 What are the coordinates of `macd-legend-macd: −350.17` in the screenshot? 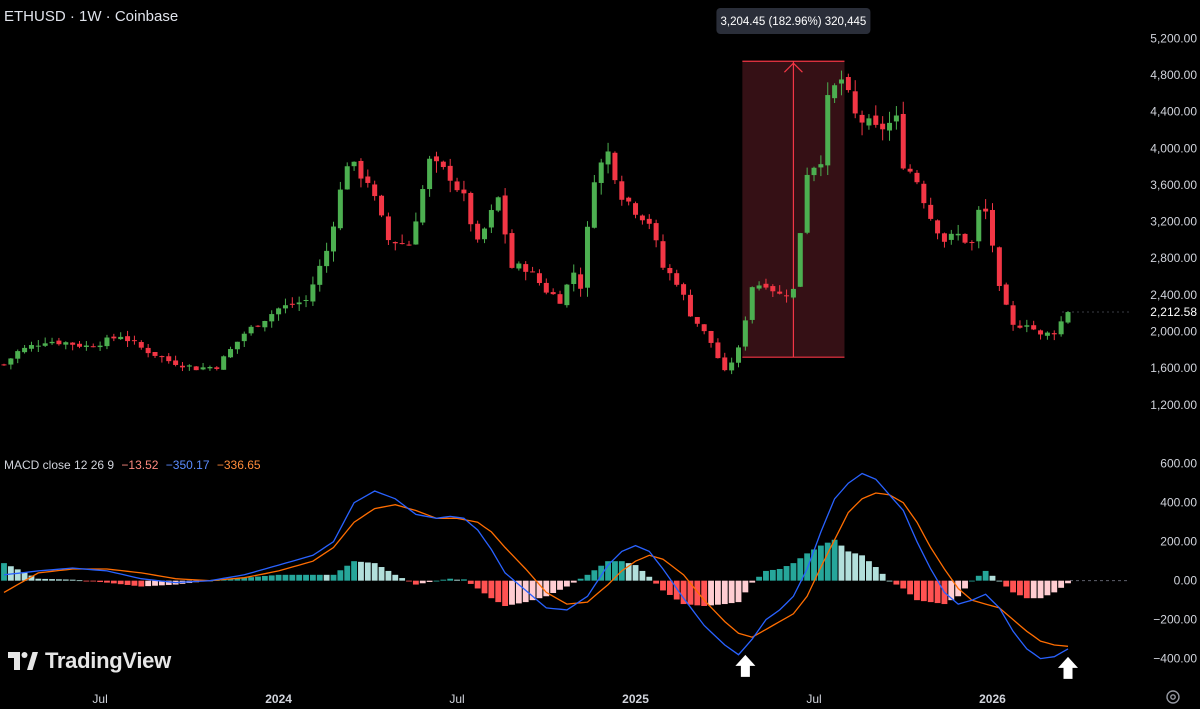 It's located at (187, 465).